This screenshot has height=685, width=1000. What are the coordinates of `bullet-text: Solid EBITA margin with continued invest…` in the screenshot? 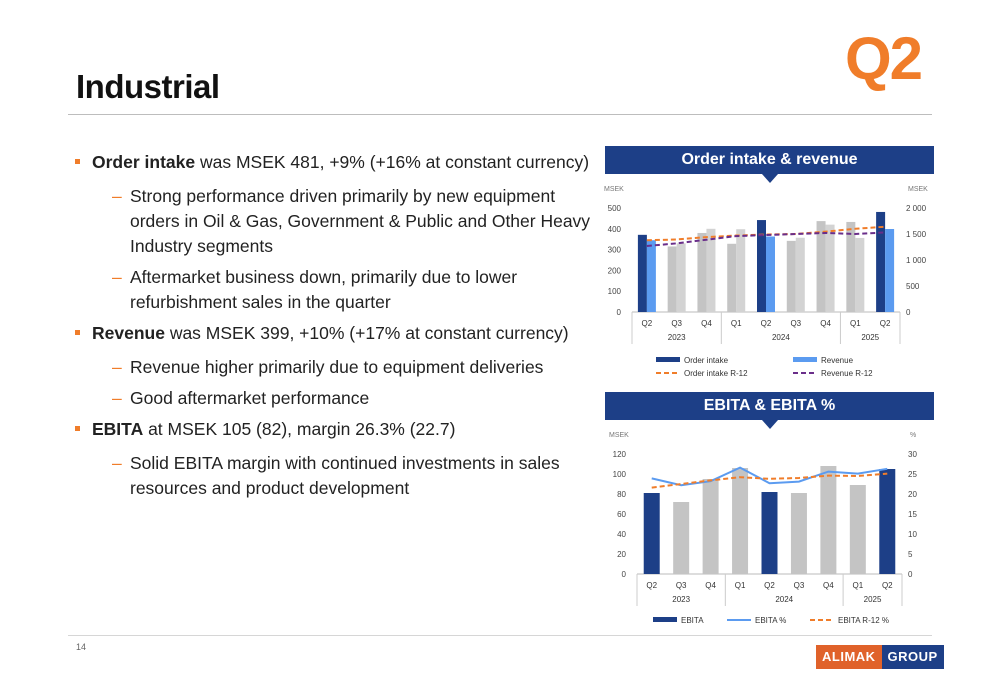 It's located at (345, 475).